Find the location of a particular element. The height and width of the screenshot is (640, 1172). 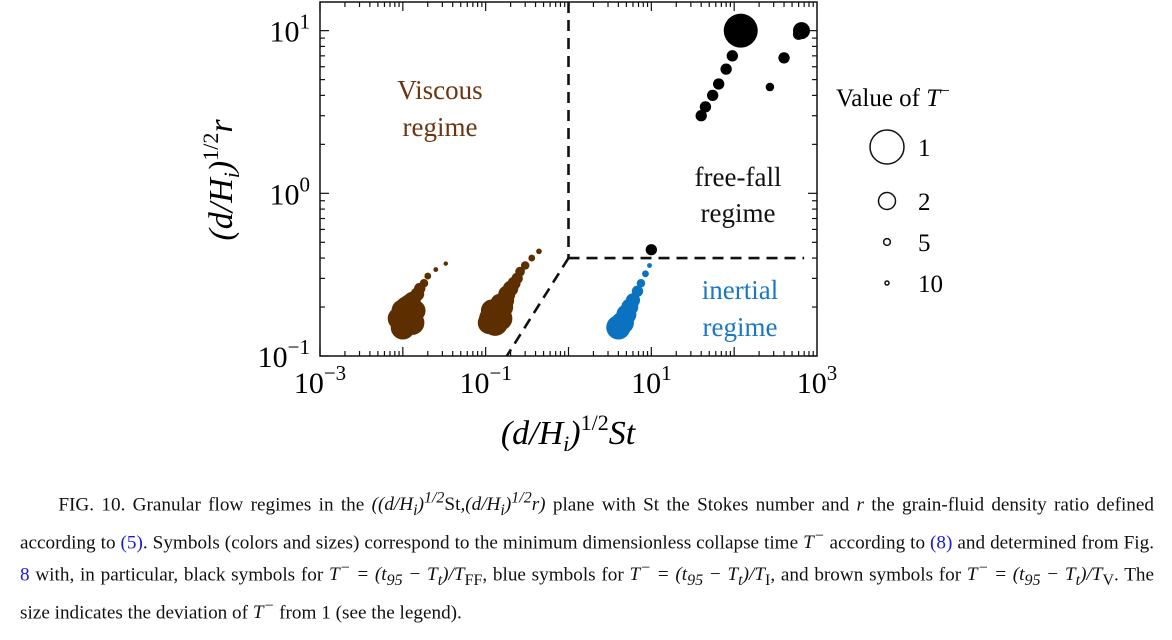

legend-label: 1 is located at coordinates (924, 148).